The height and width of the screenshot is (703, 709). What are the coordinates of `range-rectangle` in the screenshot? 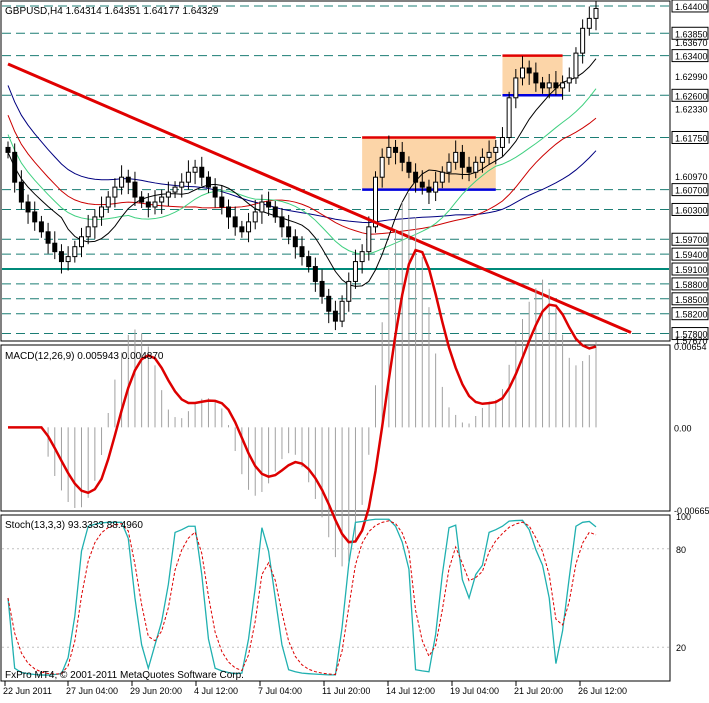 It's located at (532, 75).